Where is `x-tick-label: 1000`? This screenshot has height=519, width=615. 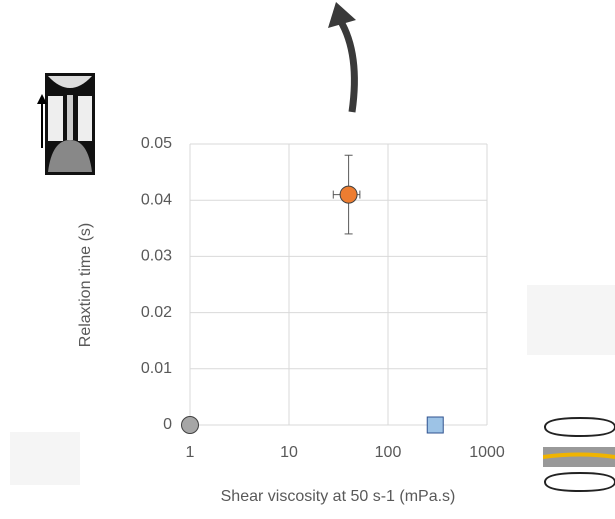 x-tick-label: 1000 is located at coordinates (487, 452).